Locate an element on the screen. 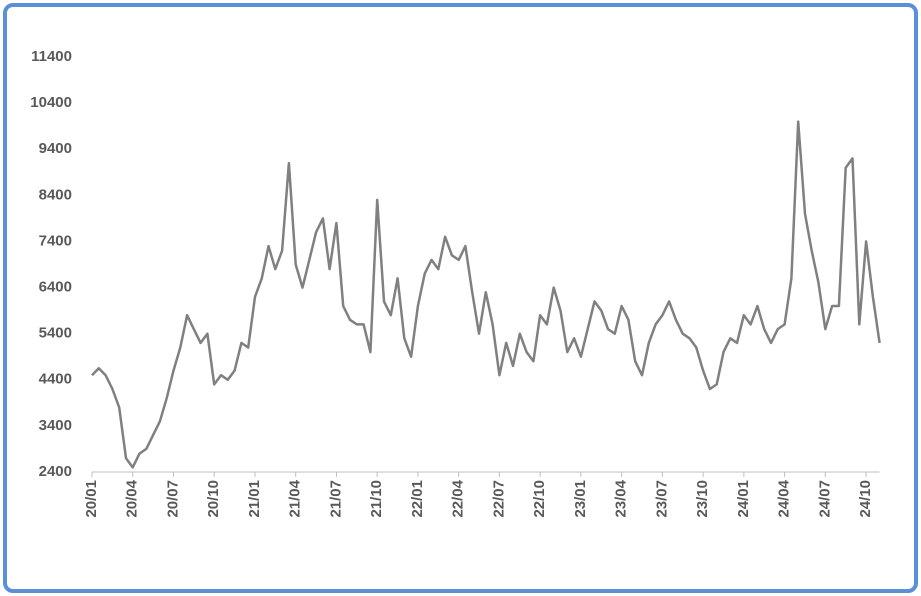 This screenshot has height=596, width=921. y-tick-label: 7400 is located at coordinates (55, 240).